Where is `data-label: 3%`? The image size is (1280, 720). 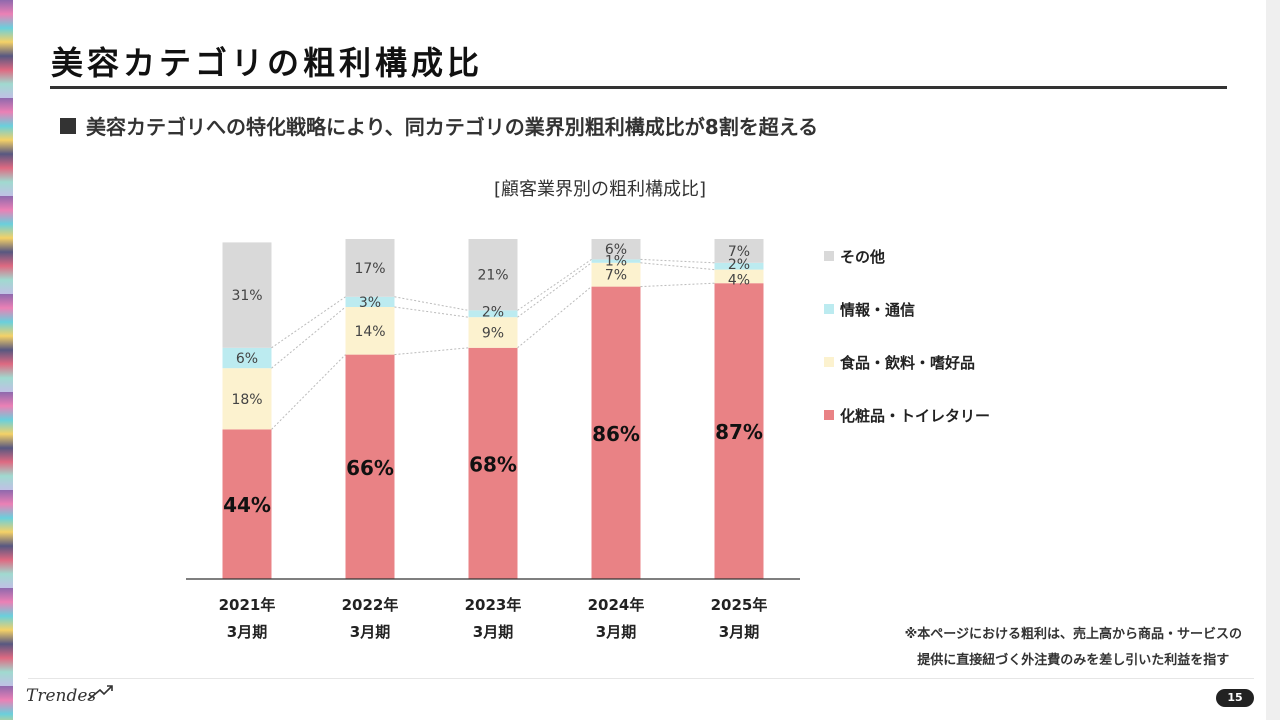 data-label: 3% is located at coordinates (370, 303).